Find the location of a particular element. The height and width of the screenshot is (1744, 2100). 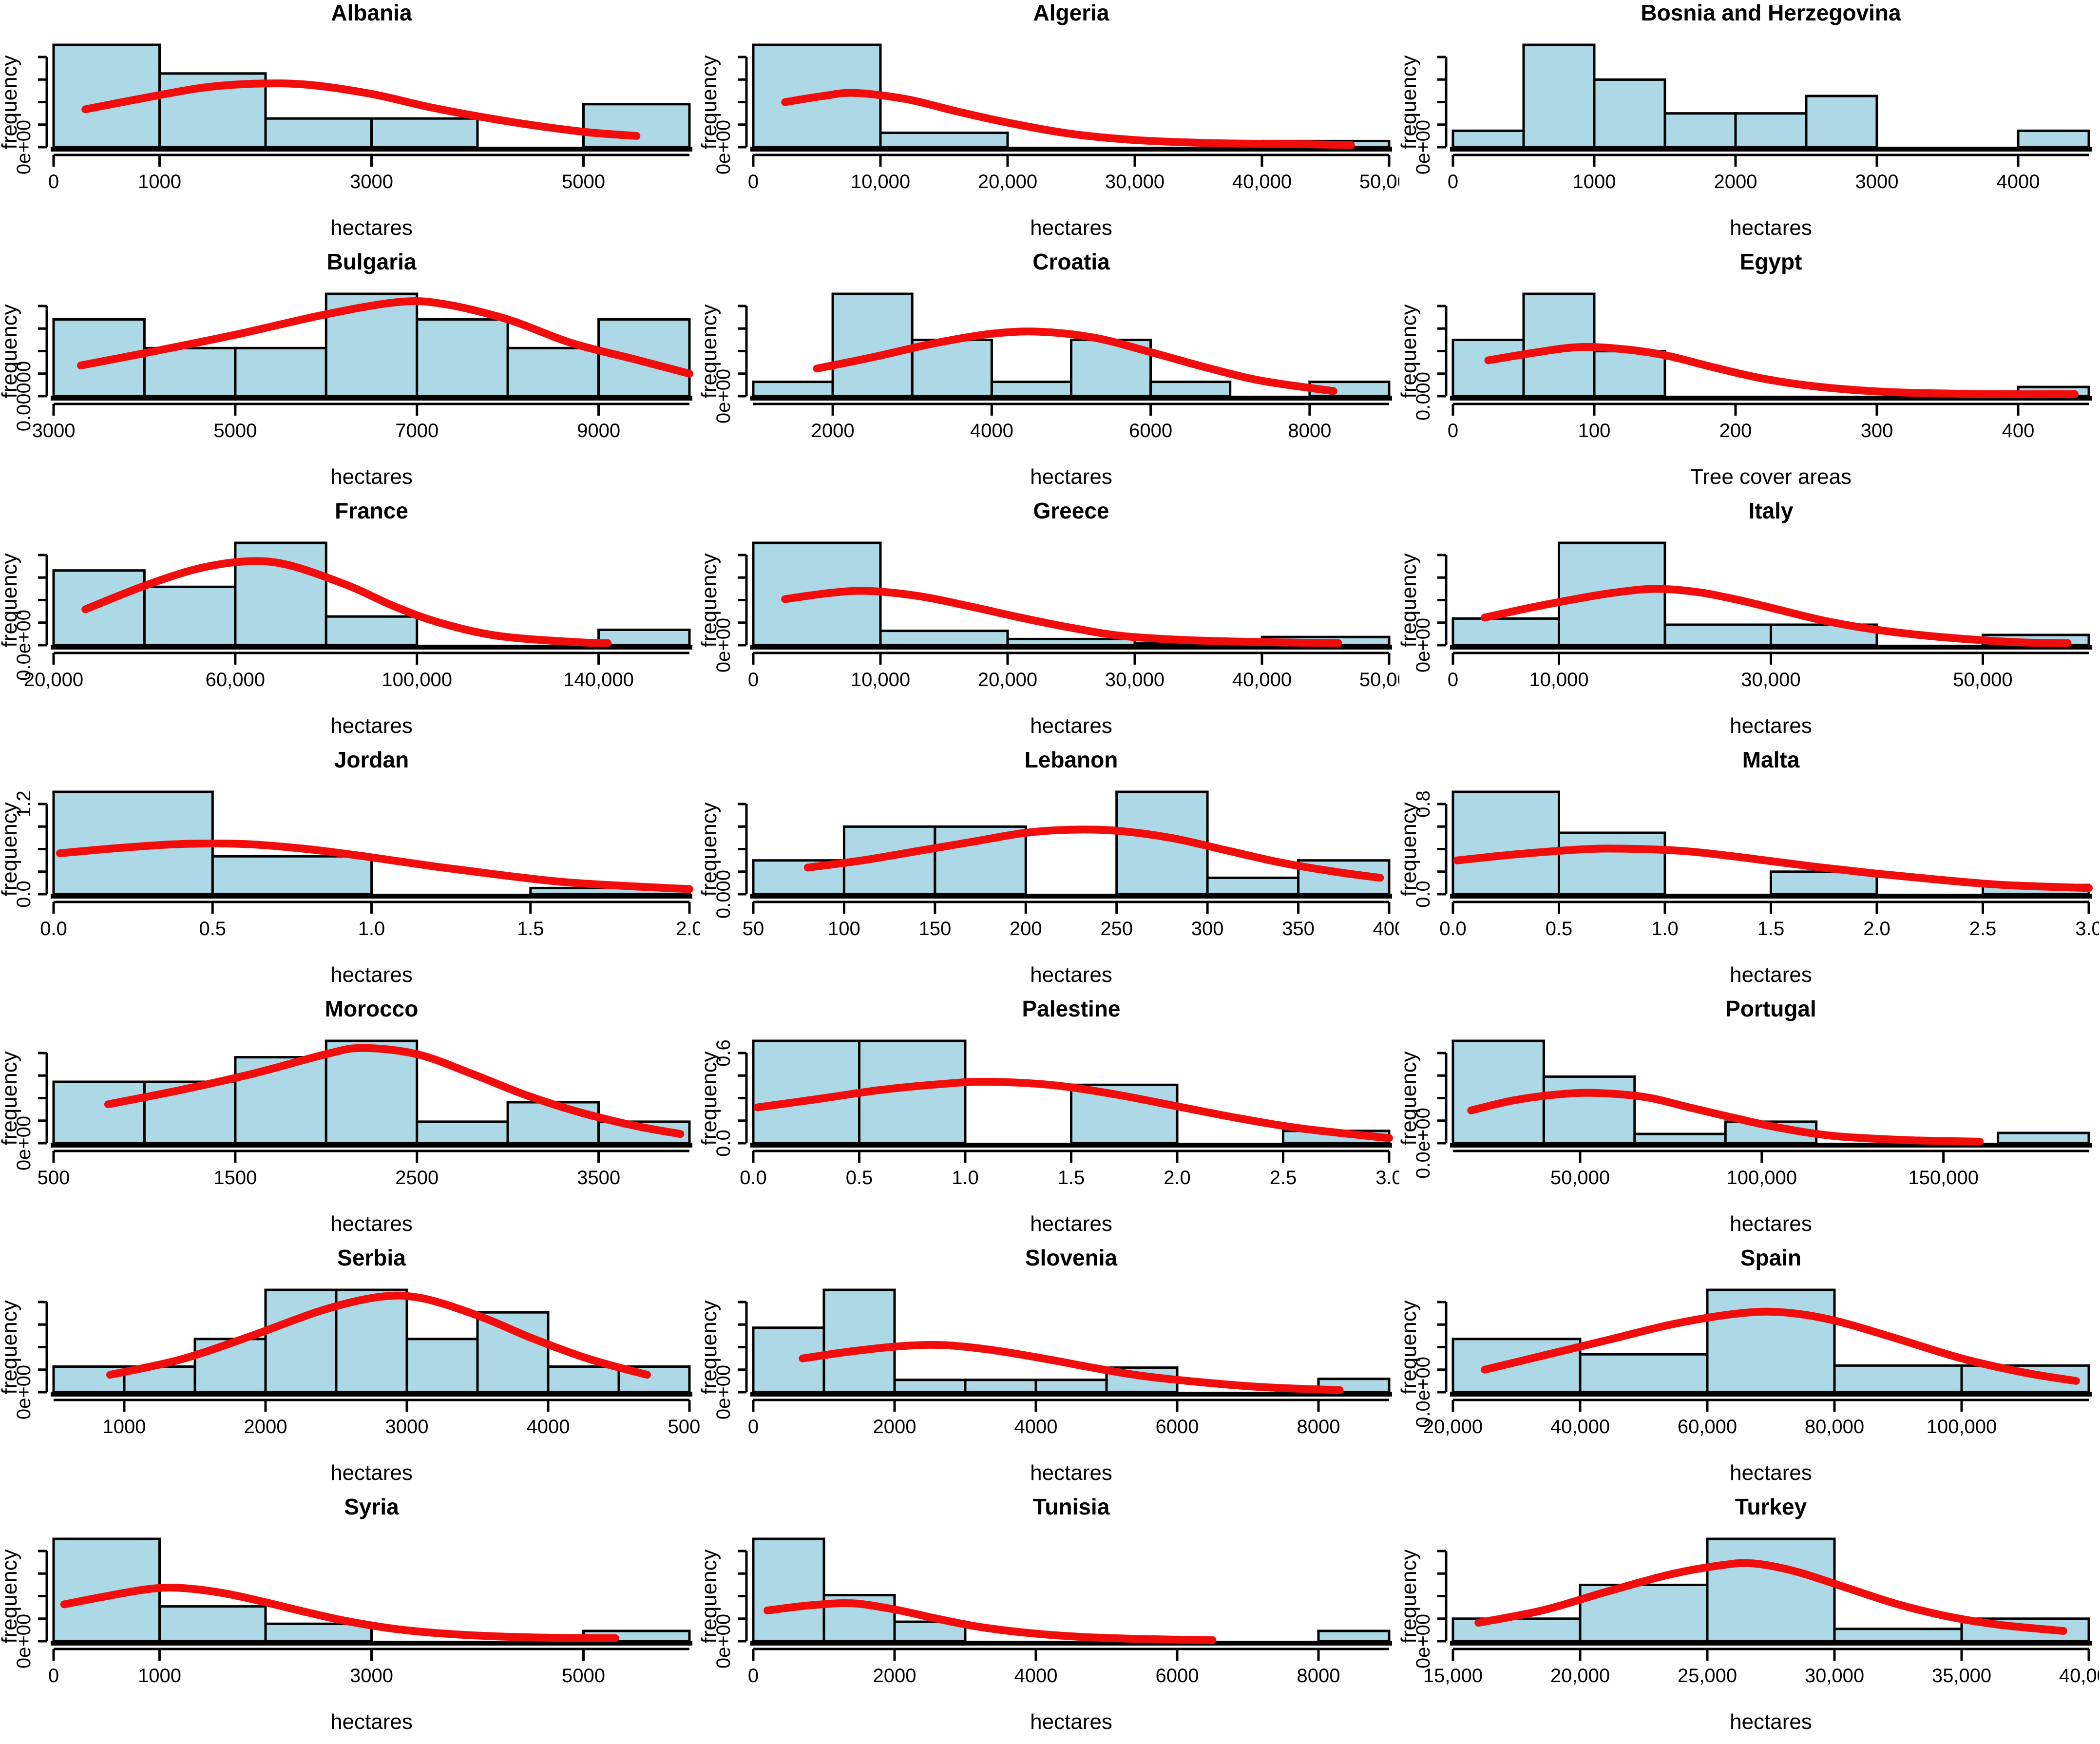

x-tick-label: 1000 is located at coordinates (159, 1676).